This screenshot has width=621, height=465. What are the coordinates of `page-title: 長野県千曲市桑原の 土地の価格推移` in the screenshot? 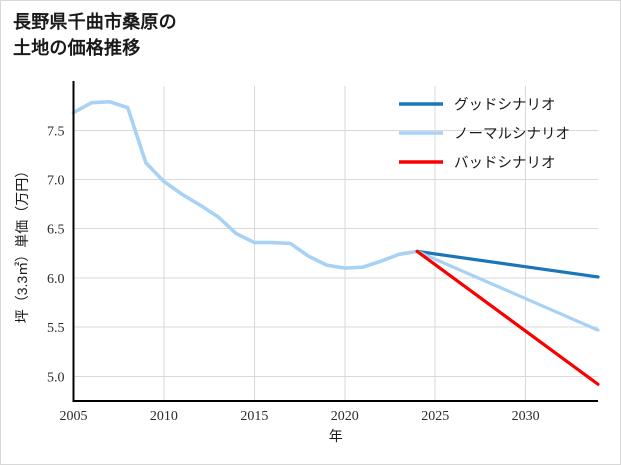 It's located at (95, 35).